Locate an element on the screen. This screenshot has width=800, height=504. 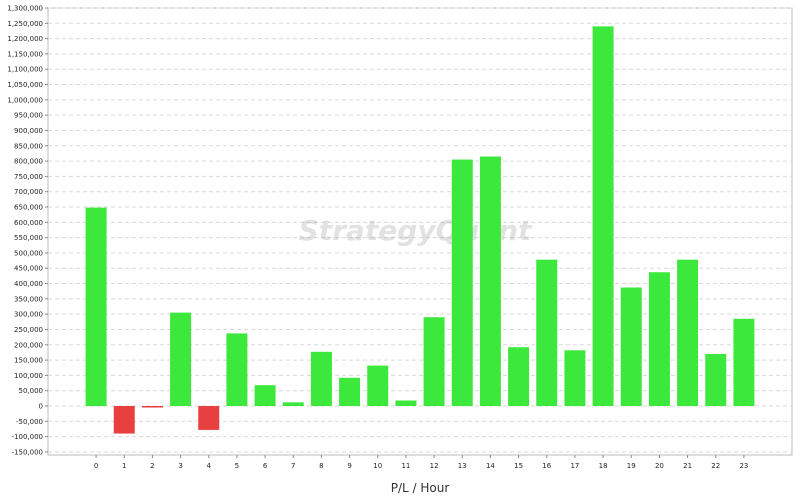
x-tick-label: 12 is located at coordinates (434, 466).